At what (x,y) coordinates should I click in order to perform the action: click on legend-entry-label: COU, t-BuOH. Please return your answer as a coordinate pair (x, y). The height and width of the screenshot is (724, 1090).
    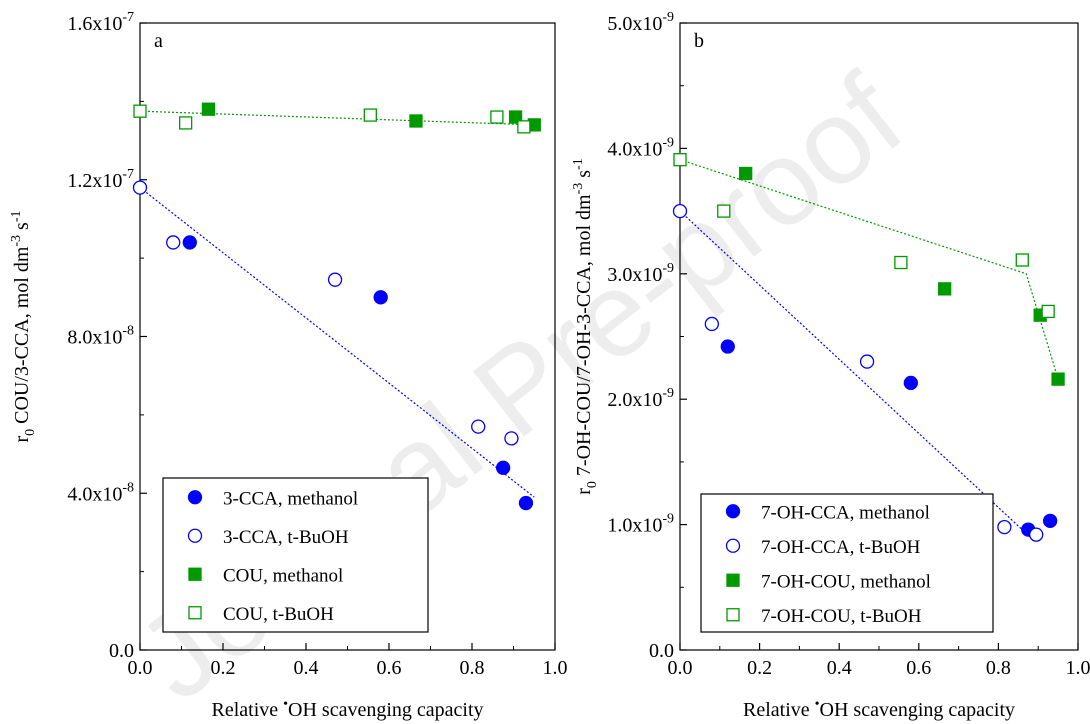
    Looking at the image, I should click on (278, 614).